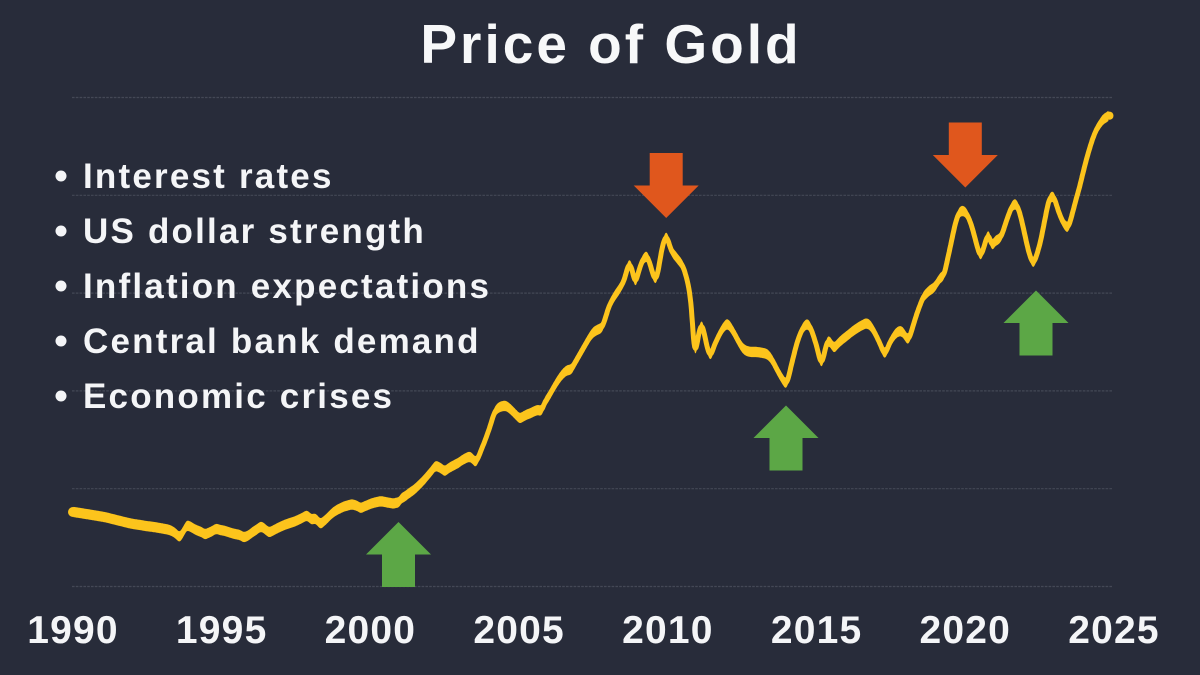 The image size is (1200, 675). I want to click on svg-text: 2020, so click(966, 630).